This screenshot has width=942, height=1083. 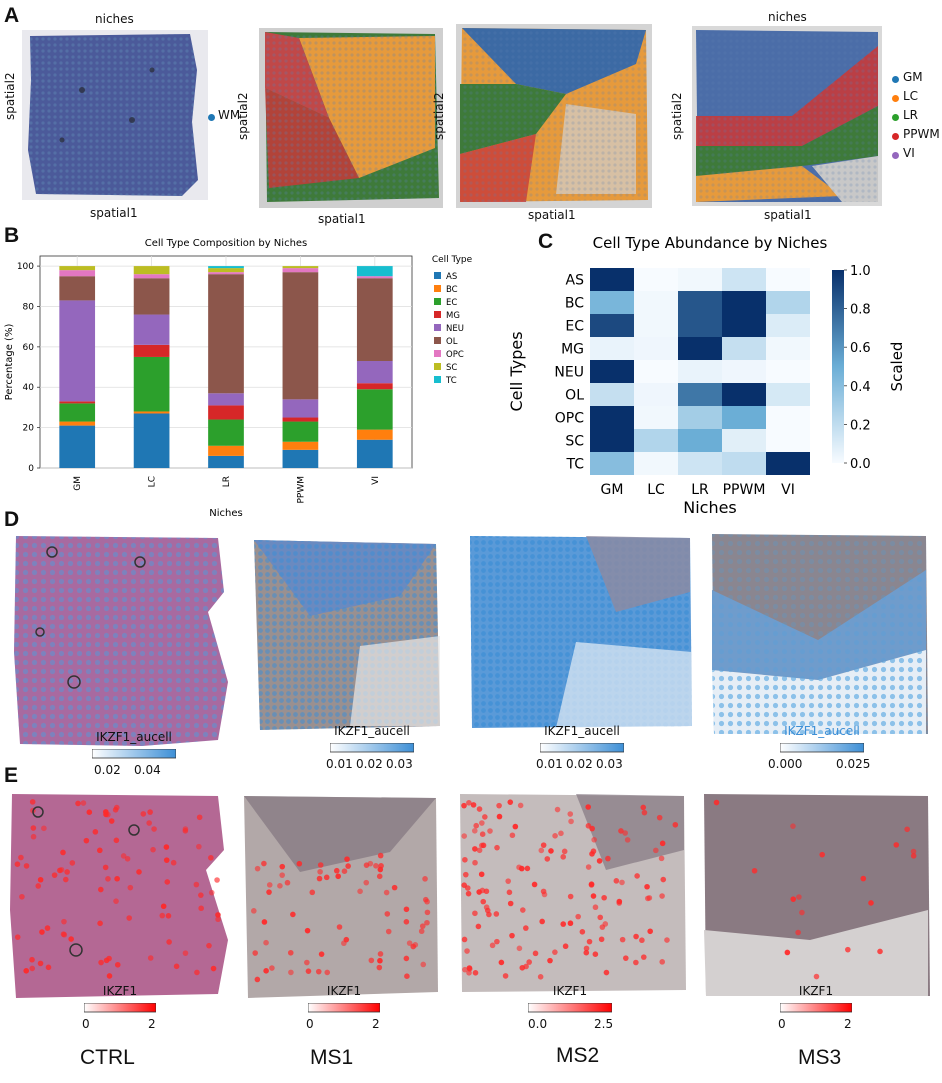 What do you see at coordinates (700, 490) in the screenshot?
I see `heatmap-xtick-label: LR` at bounding box center [700, 490].